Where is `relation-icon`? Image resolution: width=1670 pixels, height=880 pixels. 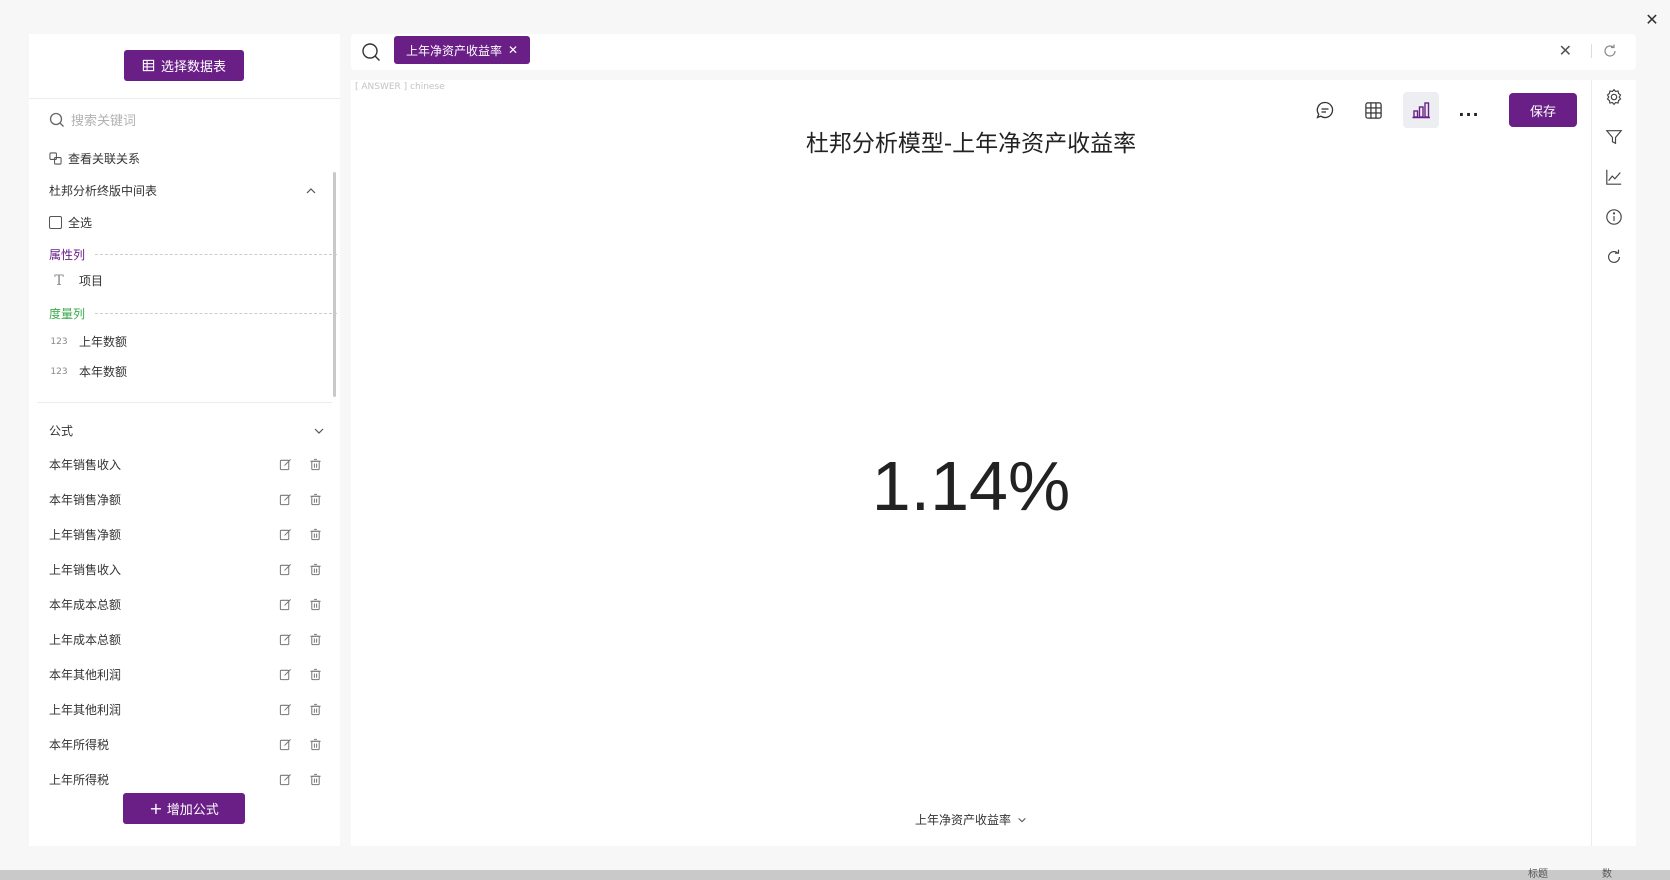
relation-icon is located at coordinates (55, 158).